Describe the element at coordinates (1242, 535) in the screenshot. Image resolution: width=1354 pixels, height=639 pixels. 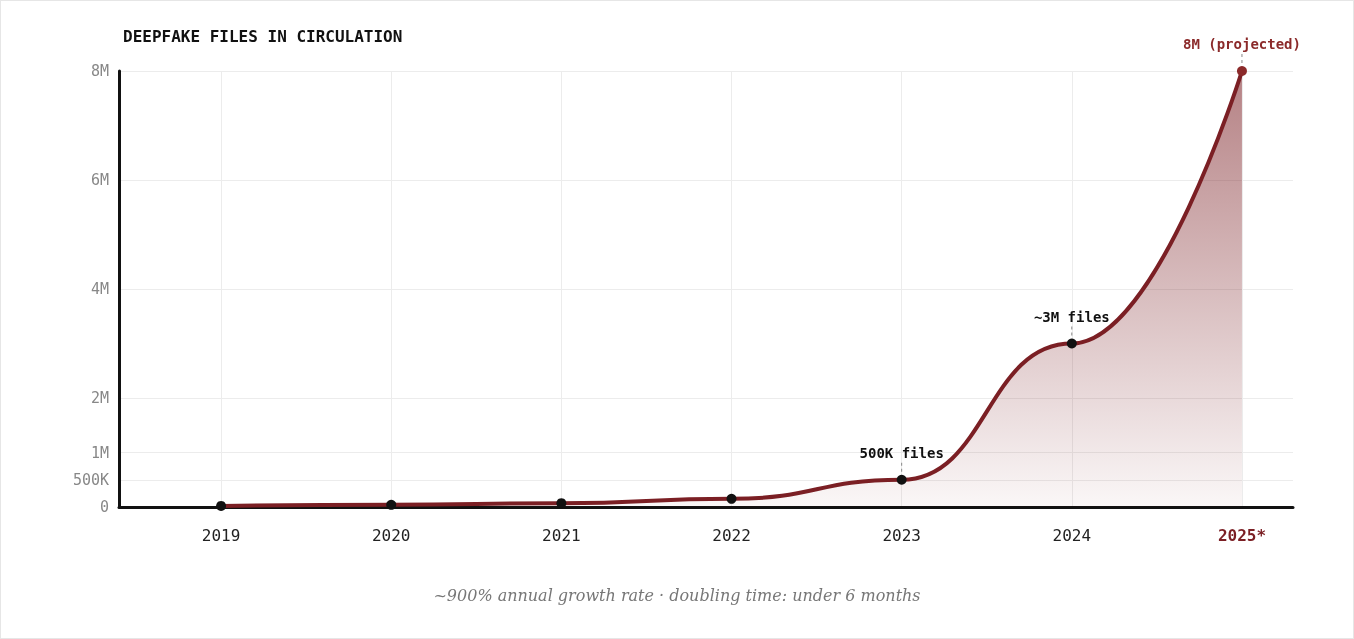
I see `x-tick-label: 2025*` at that location.